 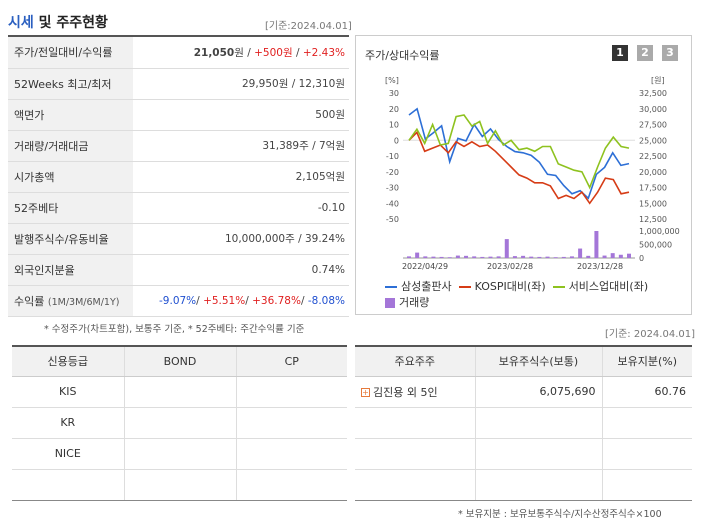 What do you see at coordinates (70, 239) in the screenshot?
I see `row-label: 발행주식수/유동비율` at bounding box center [70, 239].